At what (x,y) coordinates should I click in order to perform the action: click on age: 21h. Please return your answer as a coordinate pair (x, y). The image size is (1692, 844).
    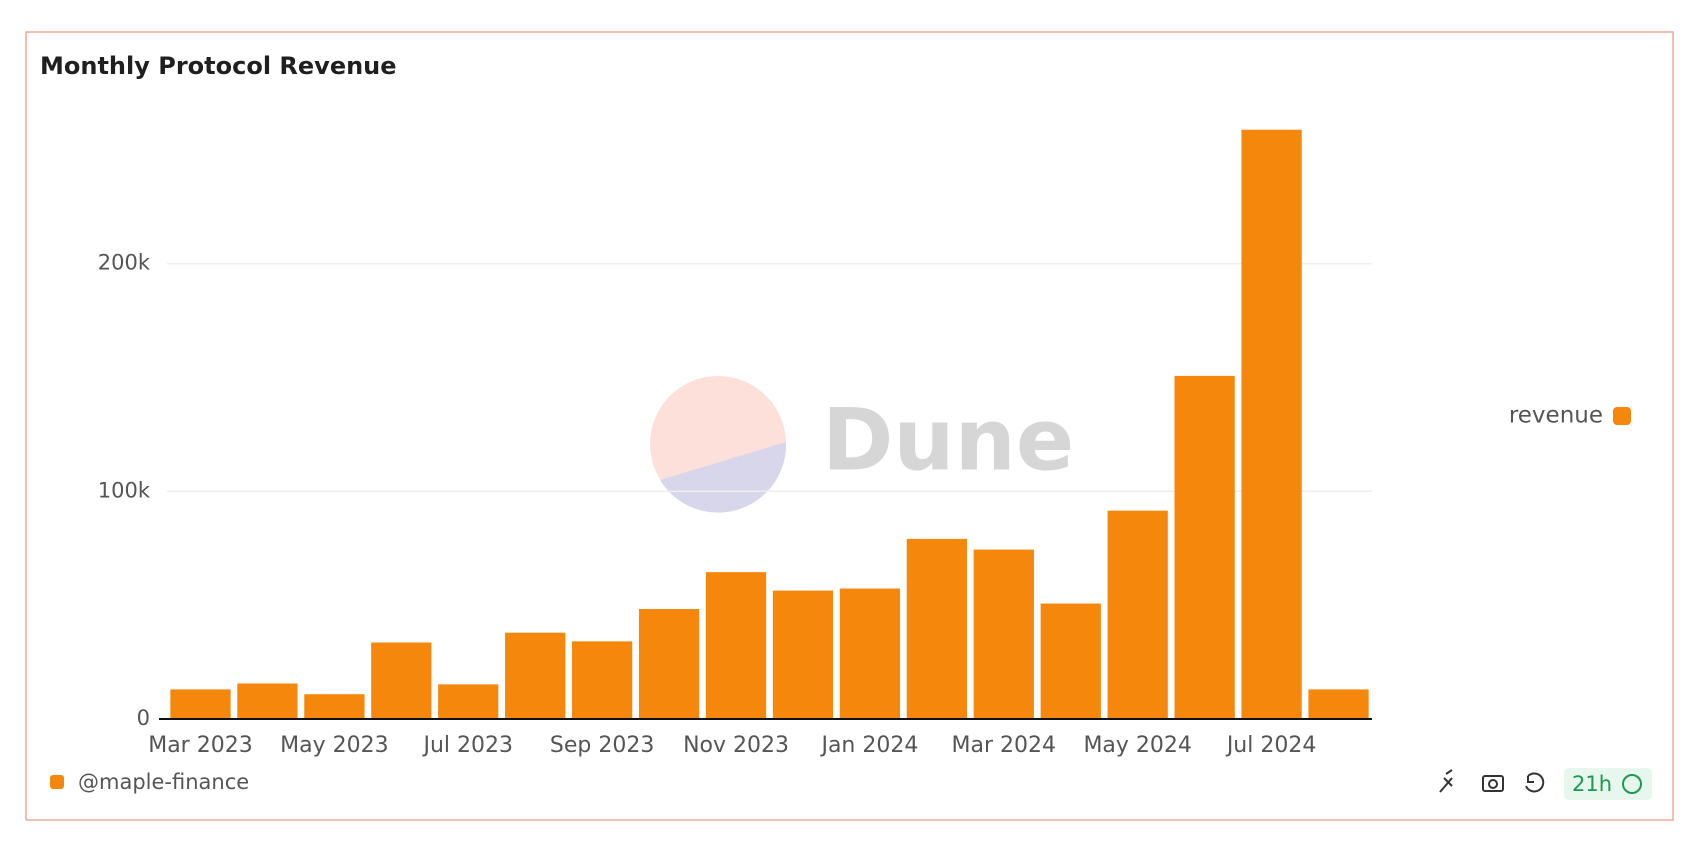
    Looking at the image, I should click on (1592, 784).